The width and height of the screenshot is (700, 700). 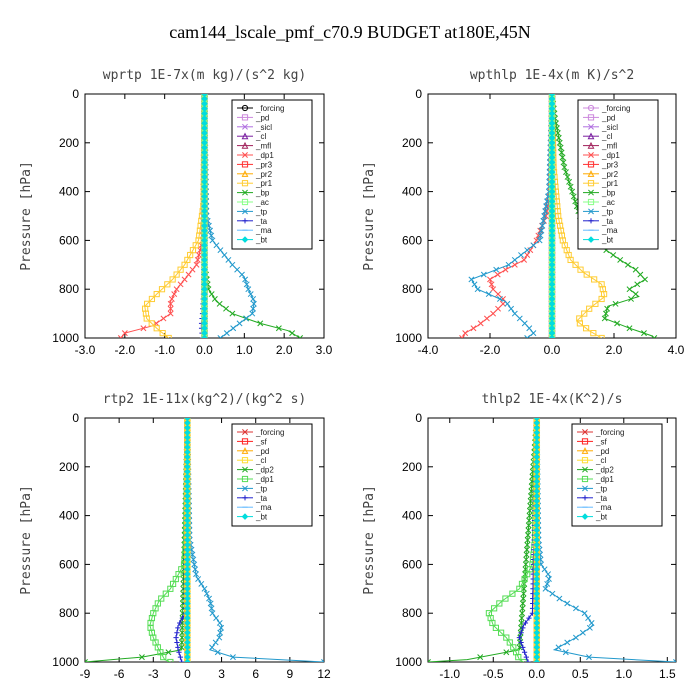 I want to click on x-tick-label: -2.0, so click(x=490, y=350).